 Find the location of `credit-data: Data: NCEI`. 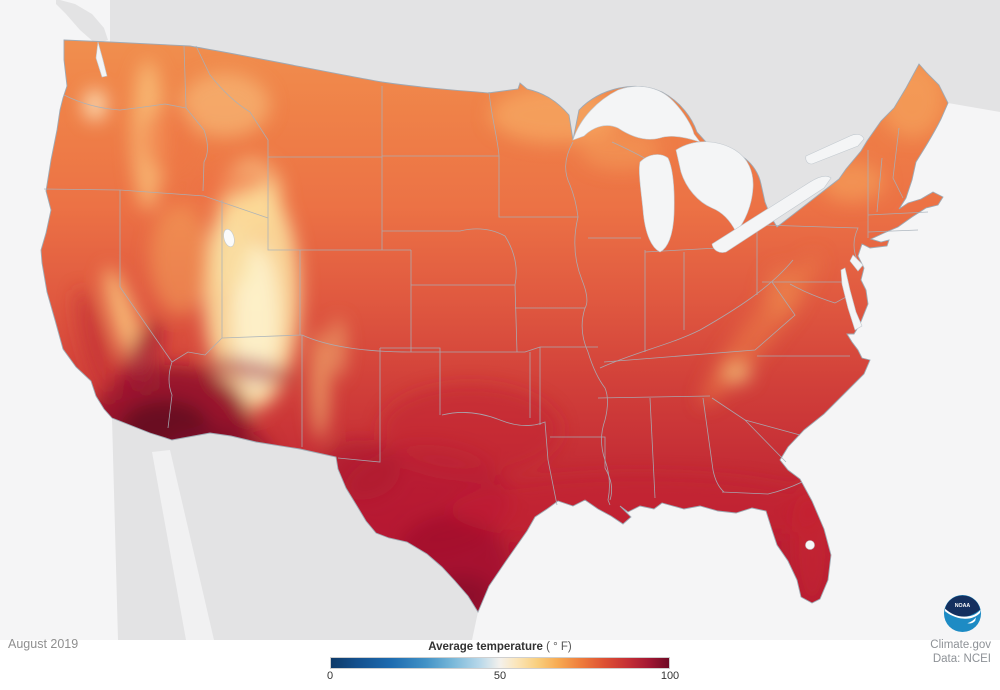

credit-data: Data: NCEI is located at coordinates (961, 658).